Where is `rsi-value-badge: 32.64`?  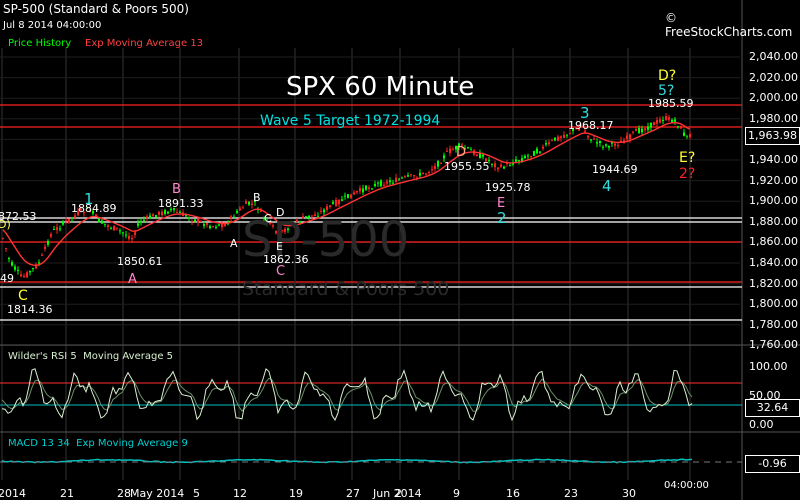
rsi-value-badge: 32.64 is located at coordinates (772, 408).